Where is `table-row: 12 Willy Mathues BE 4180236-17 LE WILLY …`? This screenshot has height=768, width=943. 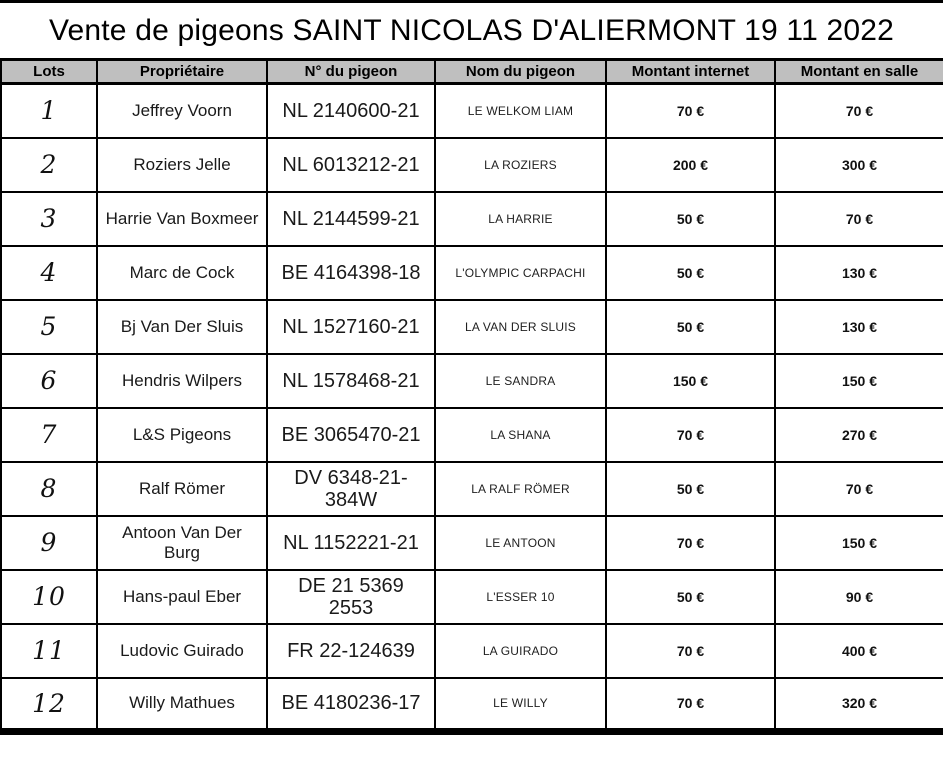 table-row: 12 Willy Mathues BE 4180236-17 LE WILLY … is located at coordinates (471, 705).